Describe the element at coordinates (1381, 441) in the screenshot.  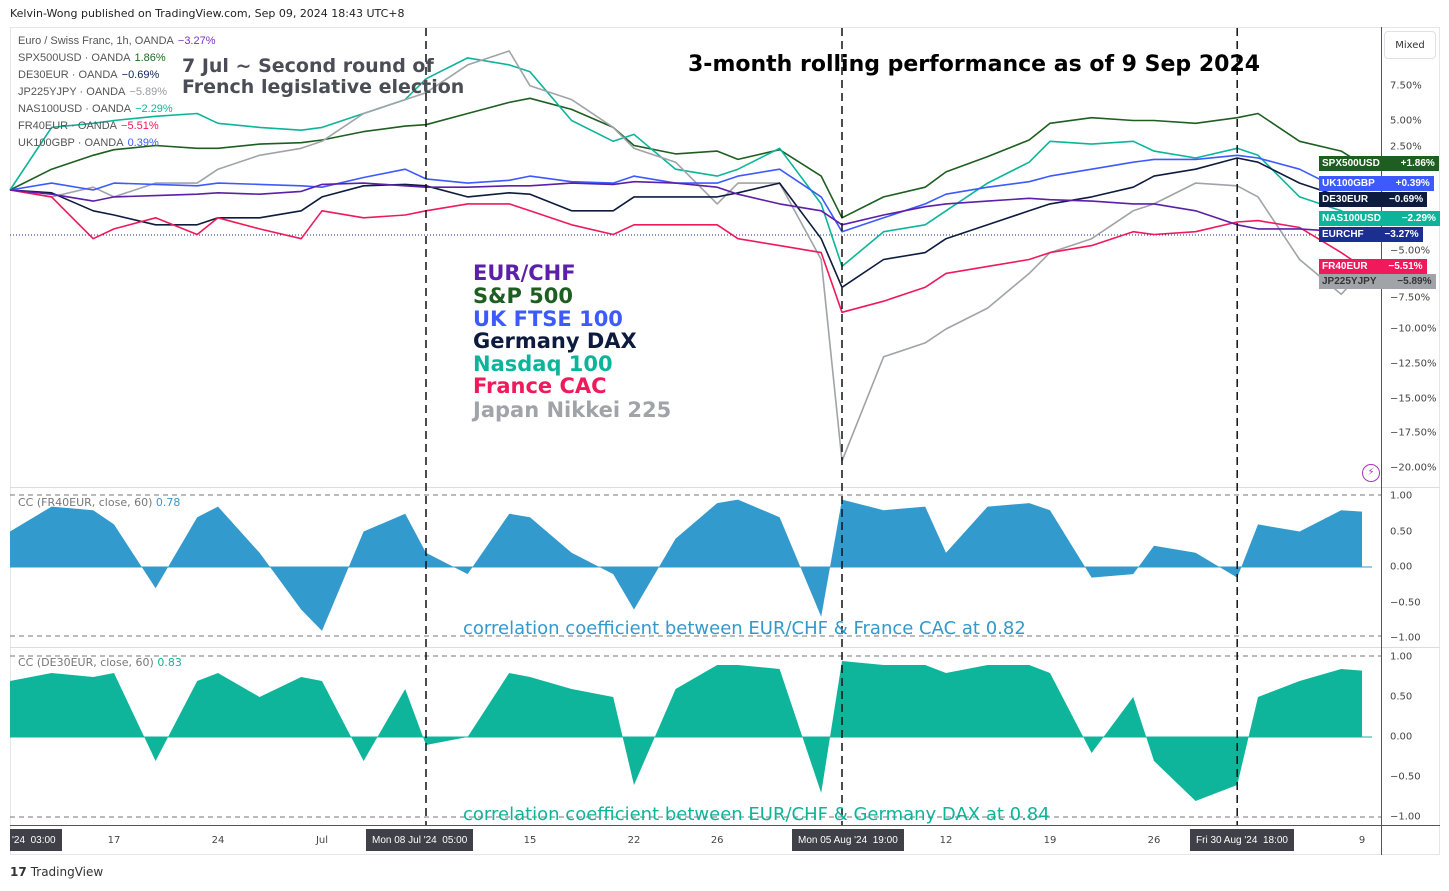
I see `price-axis-line` at that location.